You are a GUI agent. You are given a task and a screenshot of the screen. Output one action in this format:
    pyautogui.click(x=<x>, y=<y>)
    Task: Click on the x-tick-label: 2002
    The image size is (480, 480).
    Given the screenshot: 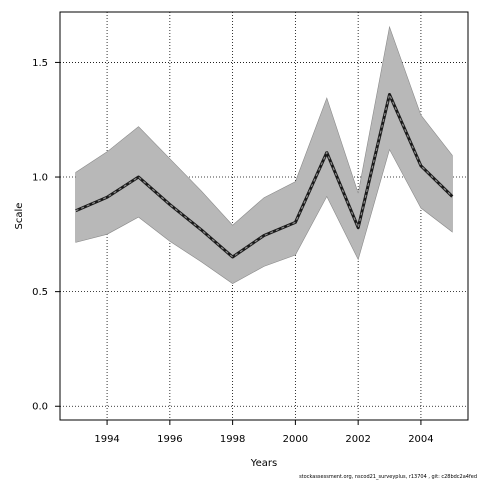 What is the action you would take?
    pyautogui.click(x=357, y=439)
    